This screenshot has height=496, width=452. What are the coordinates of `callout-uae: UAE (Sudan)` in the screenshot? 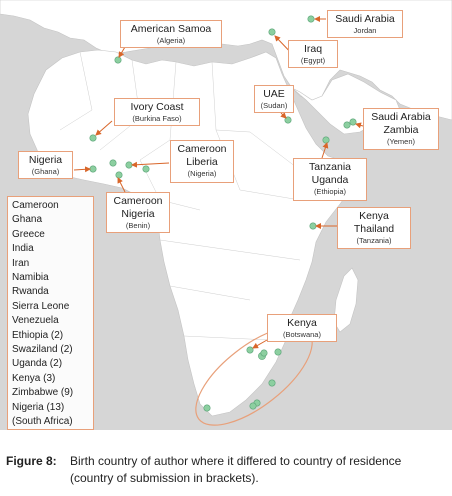 It's located at (274, 99).